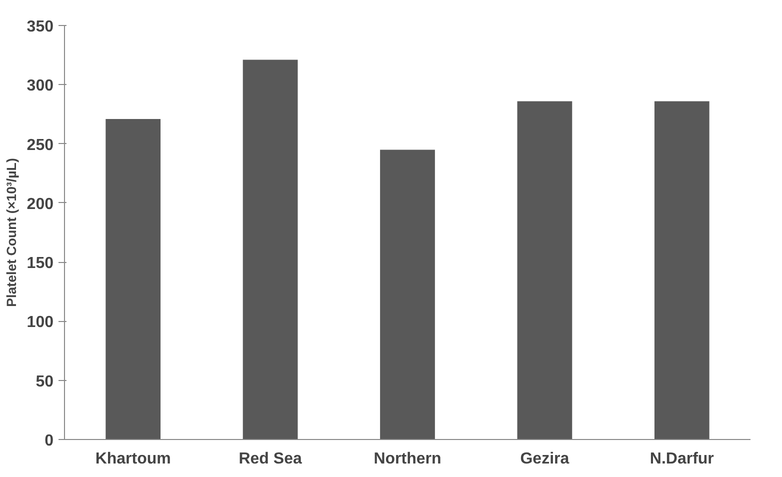 This screenshot has height=477, width=782. Describe the element at coordinates (40, 263) in the screenshot. I see `y-tick-label: 150` at that location.